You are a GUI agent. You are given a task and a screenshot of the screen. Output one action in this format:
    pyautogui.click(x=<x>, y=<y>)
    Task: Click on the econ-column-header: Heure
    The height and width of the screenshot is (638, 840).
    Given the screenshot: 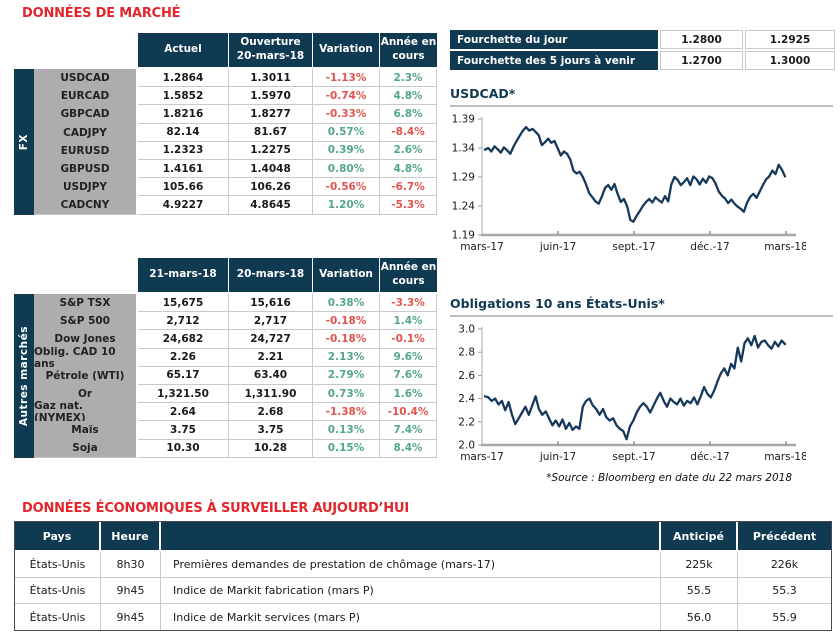 What is the action you would take?
    pyautogui.click(x=131, y=537)
    